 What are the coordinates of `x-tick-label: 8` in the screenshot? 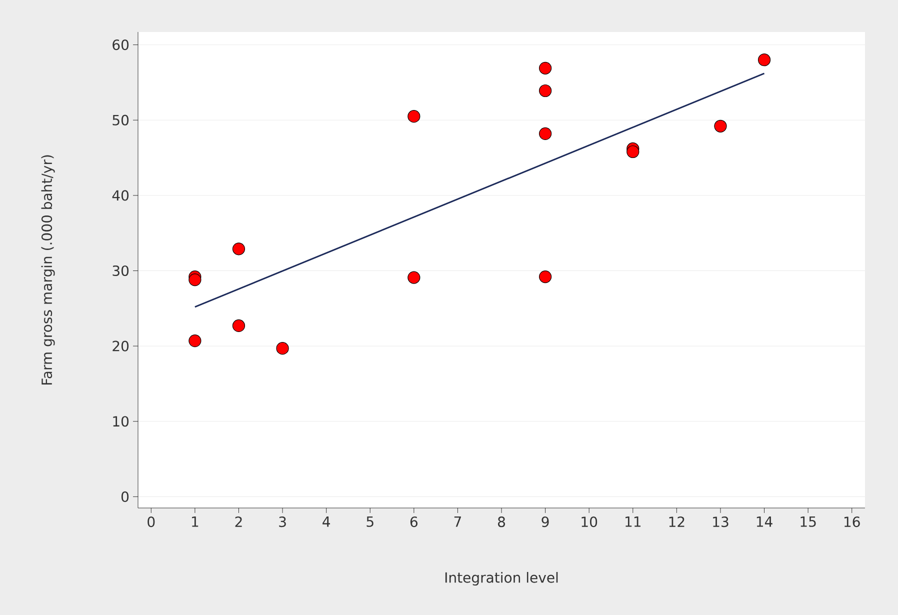 It's located at (501, 522).